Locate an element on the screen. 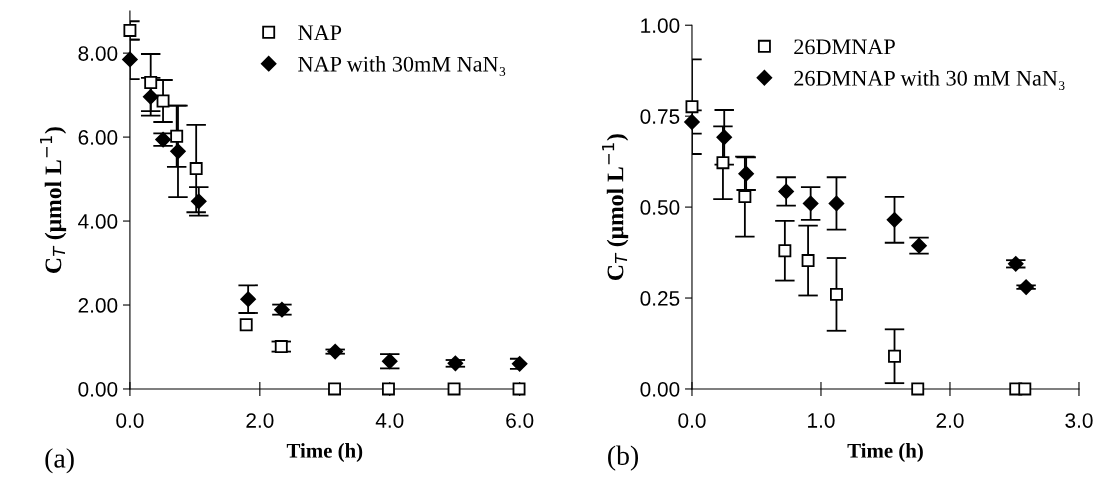 This screenshot has width=1101, height=485. legend-label: 26DMNAP with 30 mM NaN₃ is located at coordinates (929, 80).